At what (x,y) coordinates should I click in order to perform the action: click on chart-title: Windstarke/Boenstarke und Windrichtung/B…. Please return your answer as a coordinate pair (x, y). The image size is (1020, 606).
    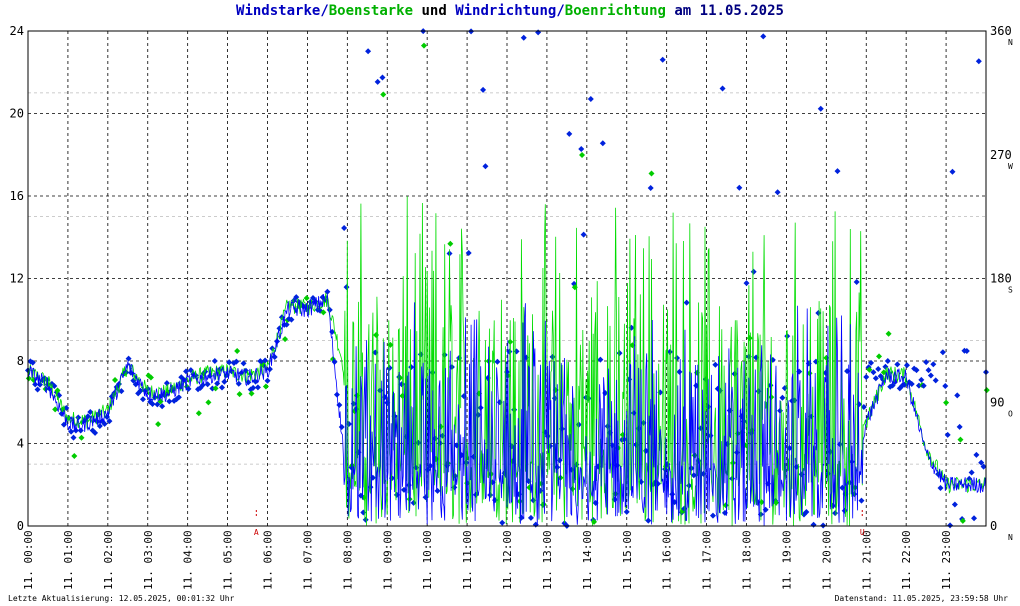
    Looking at the image, I should click on (510, 11).